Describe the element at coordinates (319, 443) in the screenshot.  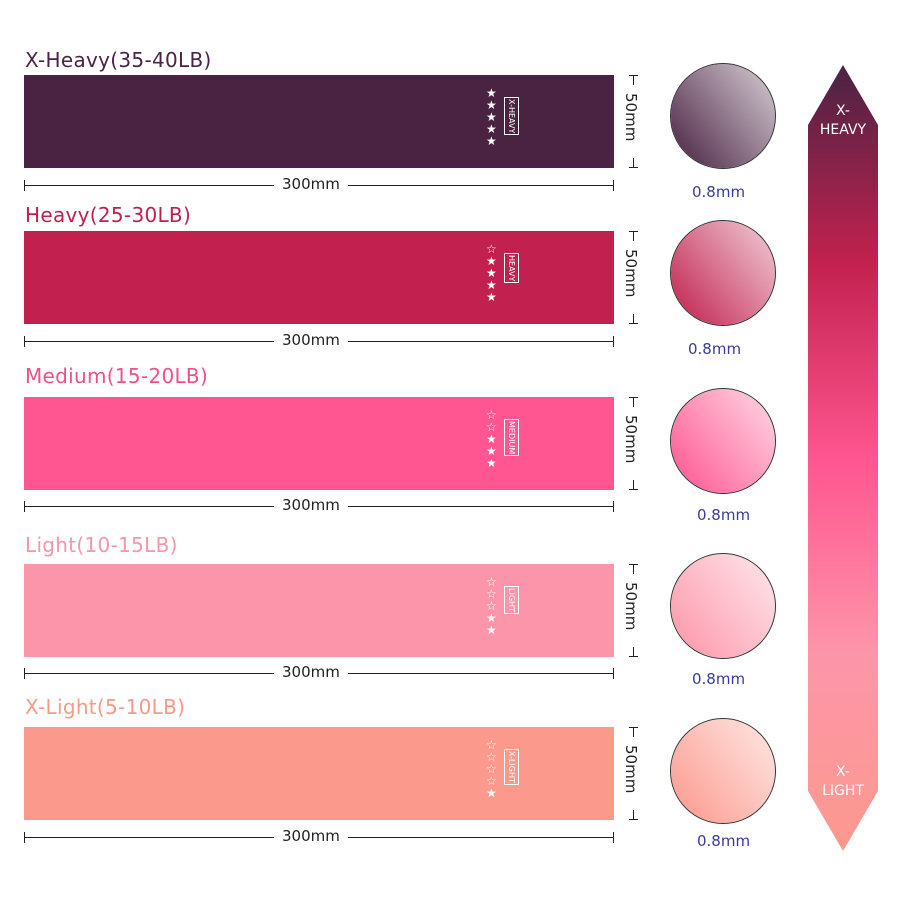
I see `resistance-band: ★ ★ ★ ☆ ☆ MEDIUM` at that location.